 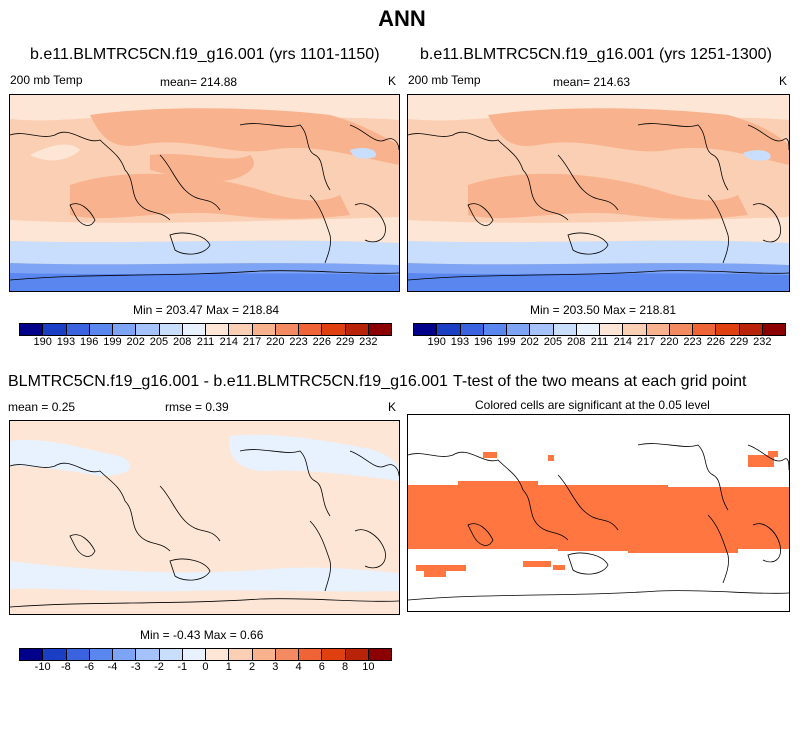 What do you see at coordinates (298, 667) in the screenshot?
I see `colorbar-tick-label: 4` at bounding box center [298, 667].